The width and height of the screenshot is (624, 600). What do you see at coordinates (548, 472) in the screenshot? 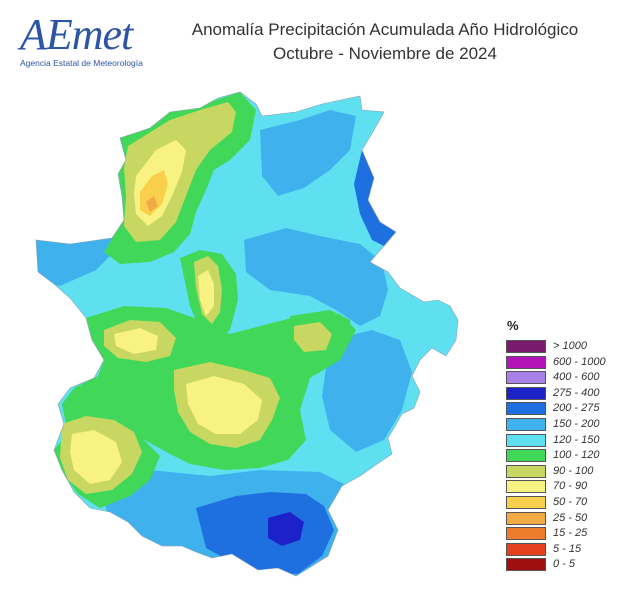
I see `legend-item: 90 - 100` at bounding box center [548, 472].